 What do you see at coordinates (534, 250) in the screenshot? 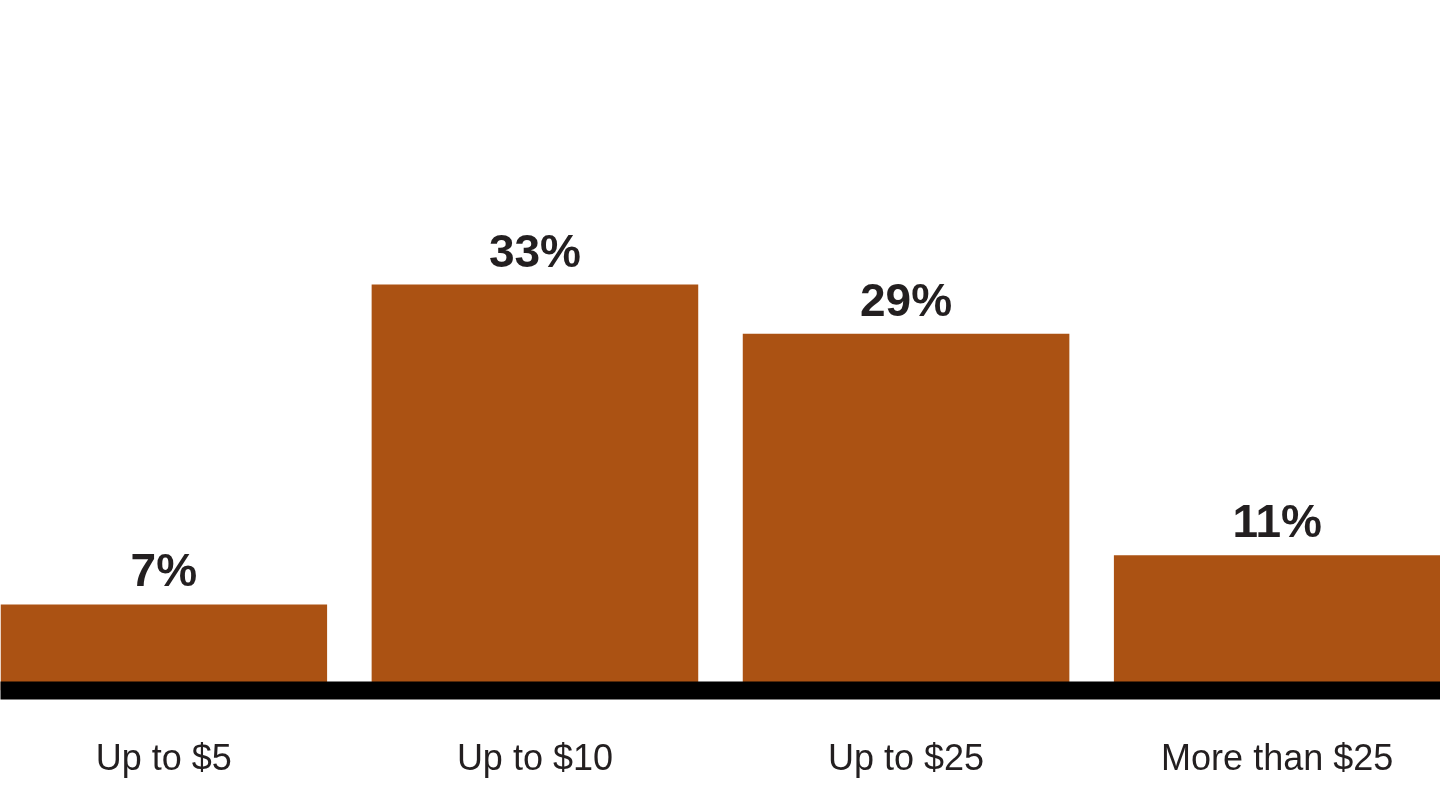
I see `data-label: 33%` at bounding box center [534, 250].